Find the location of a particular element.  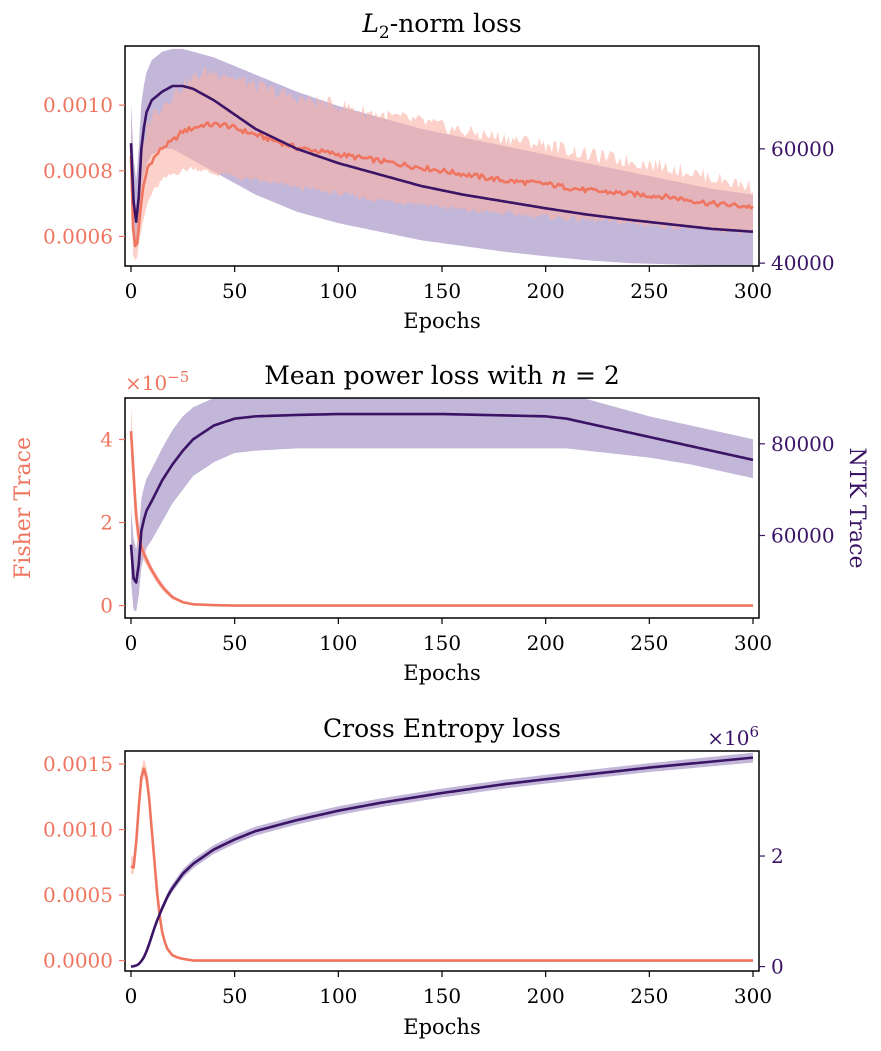

left-y-tick-label: 4 is located at coordinates (106, 440).